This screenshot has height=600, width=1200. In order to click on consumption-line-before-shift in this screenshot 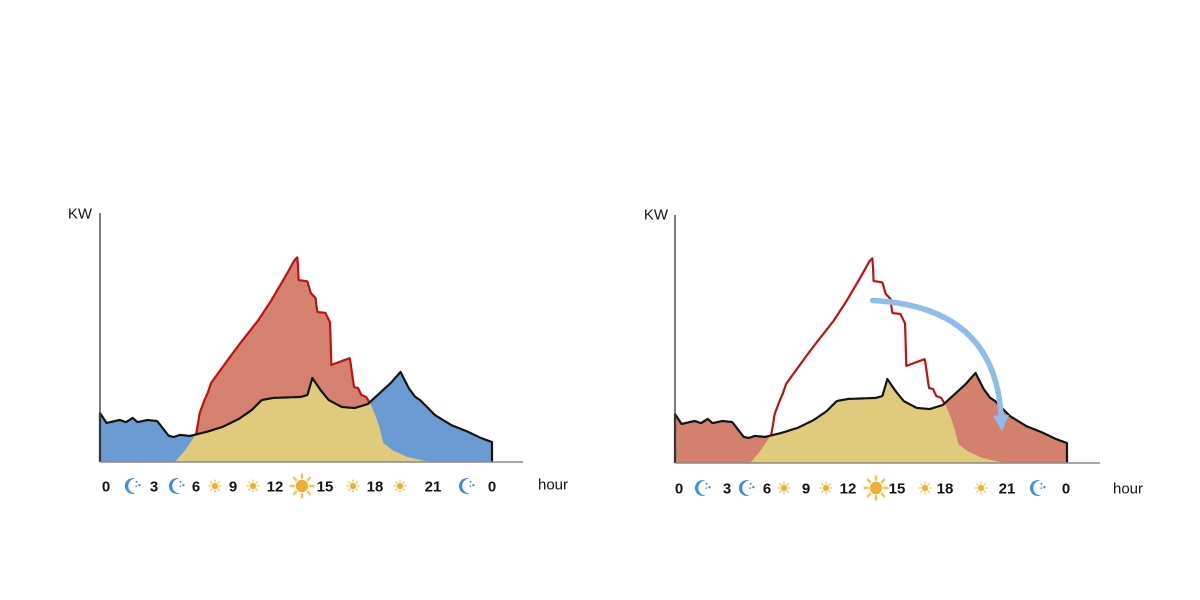, I will do `click(296, 416)`.